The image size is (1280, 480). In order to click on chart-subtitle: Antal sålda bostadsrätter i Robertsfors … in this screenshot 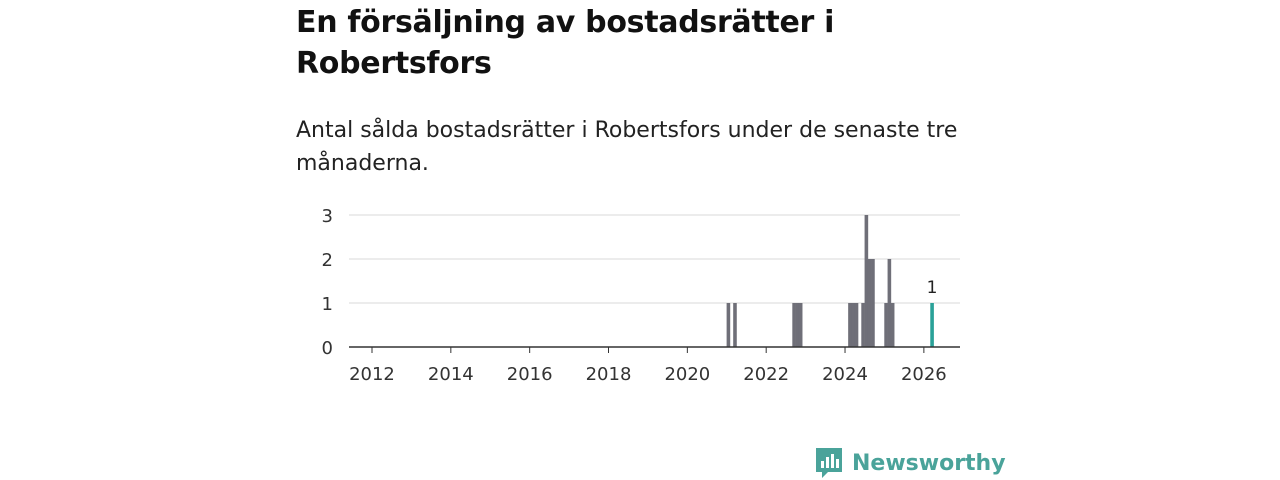, I will do `click(627, 147)`.